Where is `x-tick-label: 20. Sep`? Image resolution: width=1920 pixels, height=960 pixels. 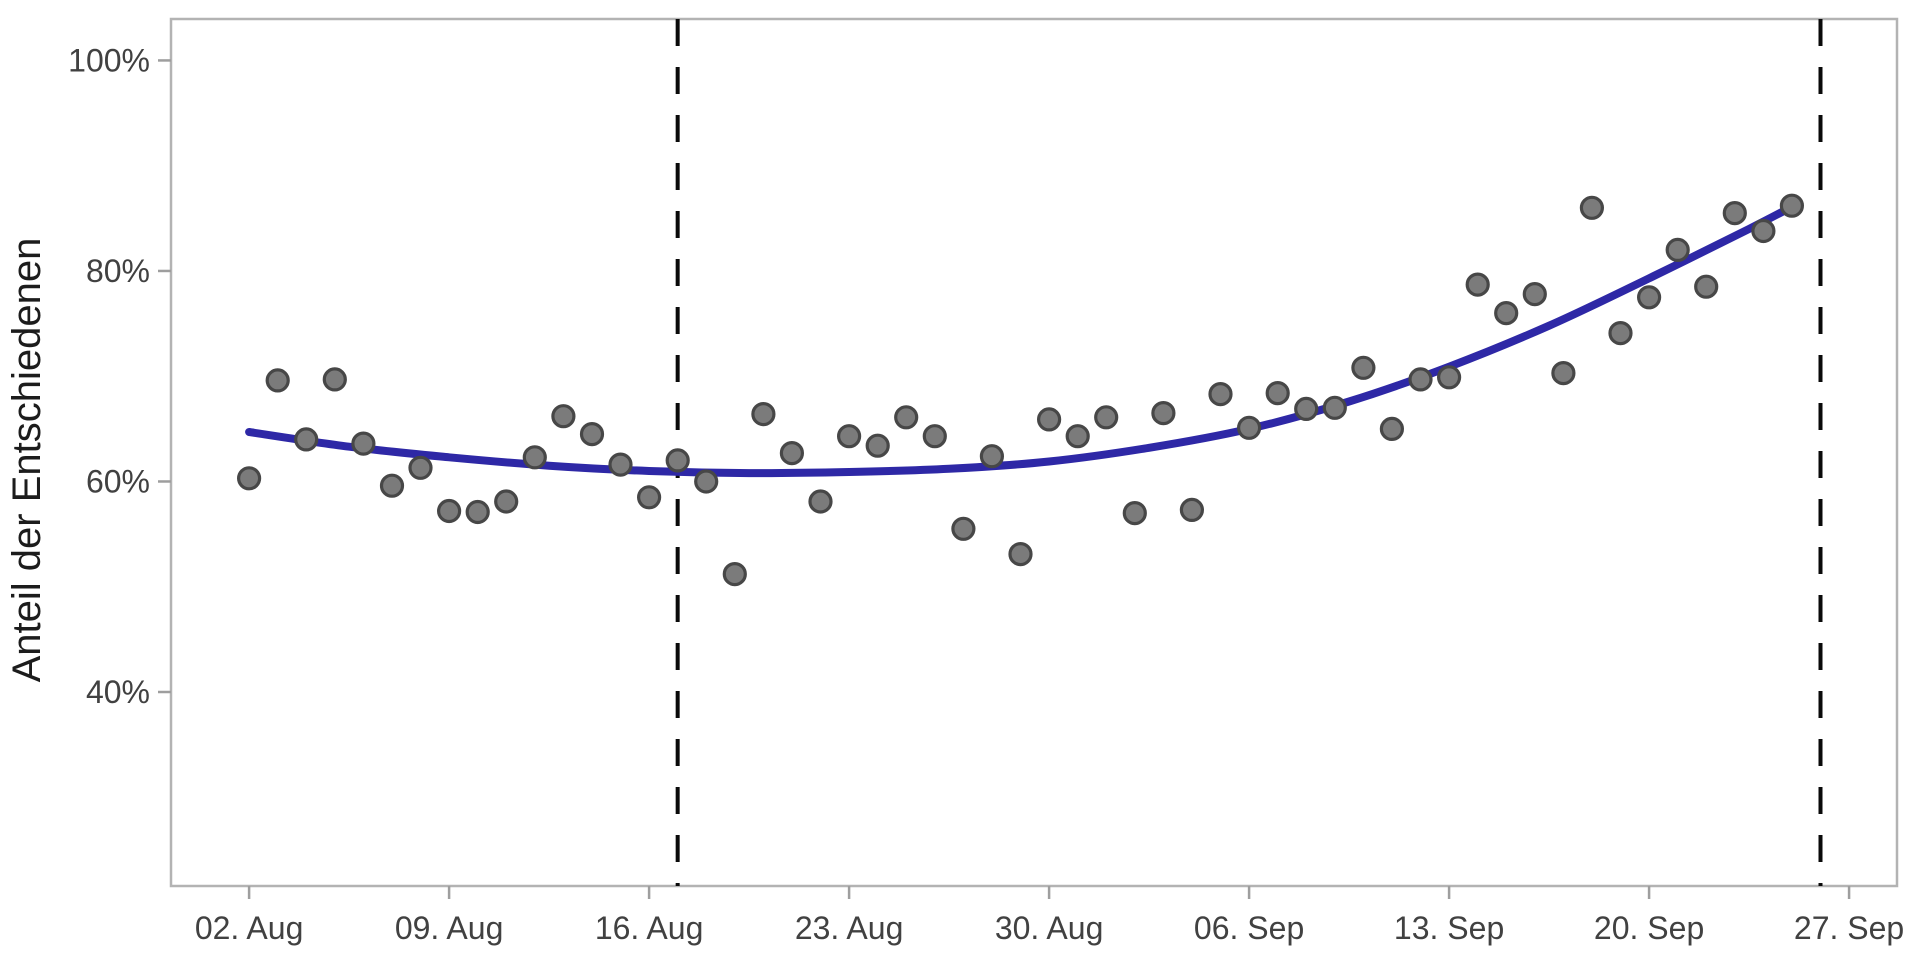 x-tick-label: 20. Sep is located at coordinates (1649, 928).